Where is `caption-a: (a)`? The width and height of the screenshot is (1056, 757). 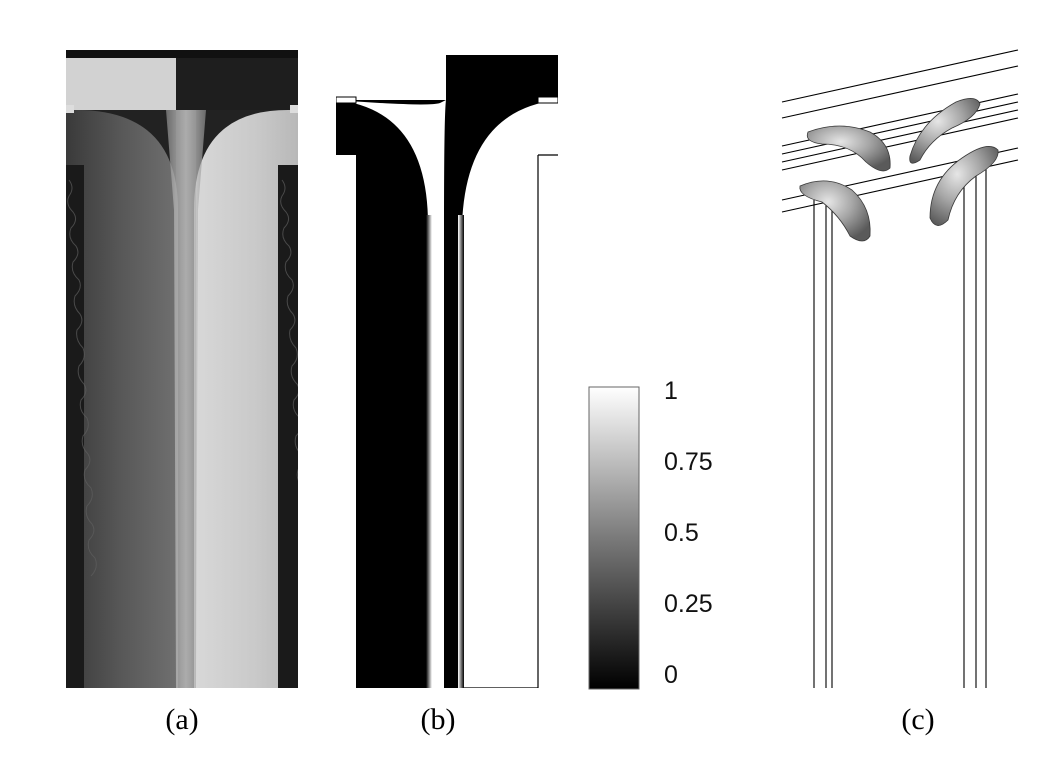 caption-a: (a) is located at coordinates (182, 719).